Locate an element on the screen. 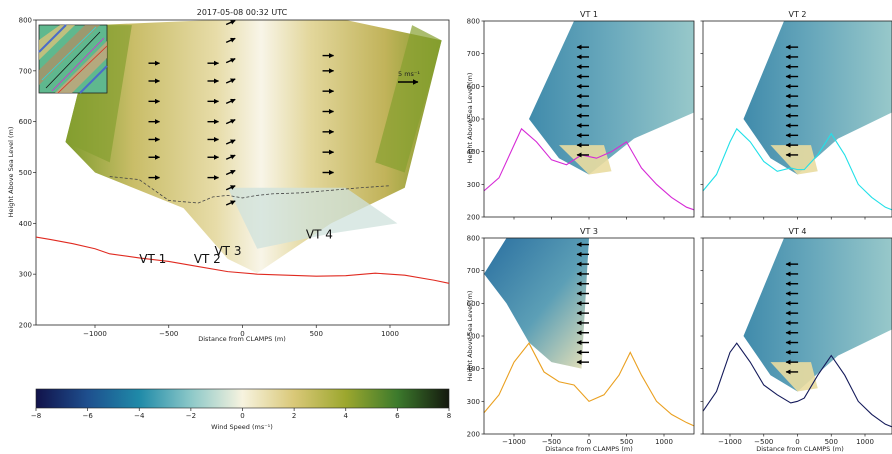 Image resolution: width=892 pixels, height=454 pixels. main-xtick-label: 0 is located at coordinates (242, 334).